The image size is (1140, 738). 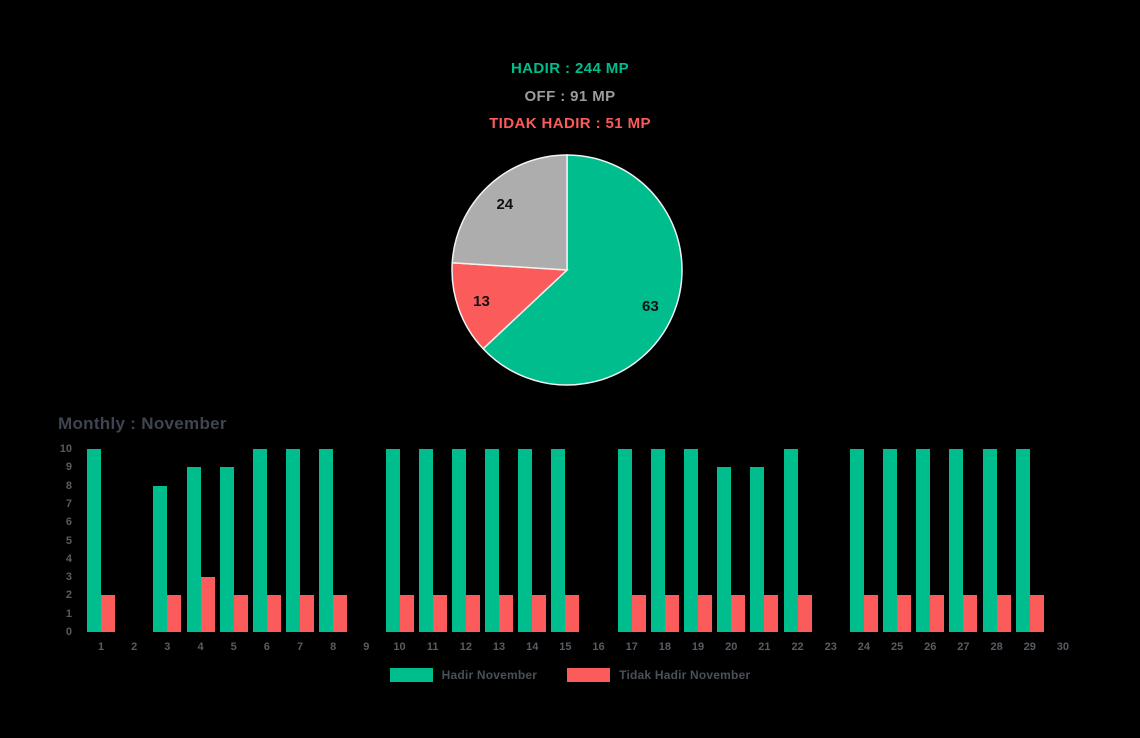 I want to click on x-axis-day-label: 22, so click(x=797, y=647).